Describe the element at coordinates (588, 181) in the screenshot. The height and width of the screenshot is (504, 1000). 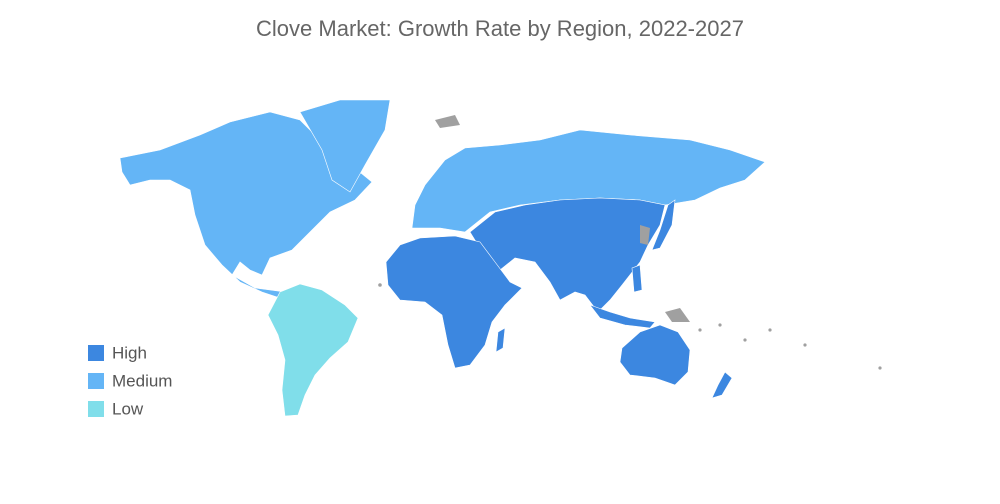
I see `europe-russia` at that location.